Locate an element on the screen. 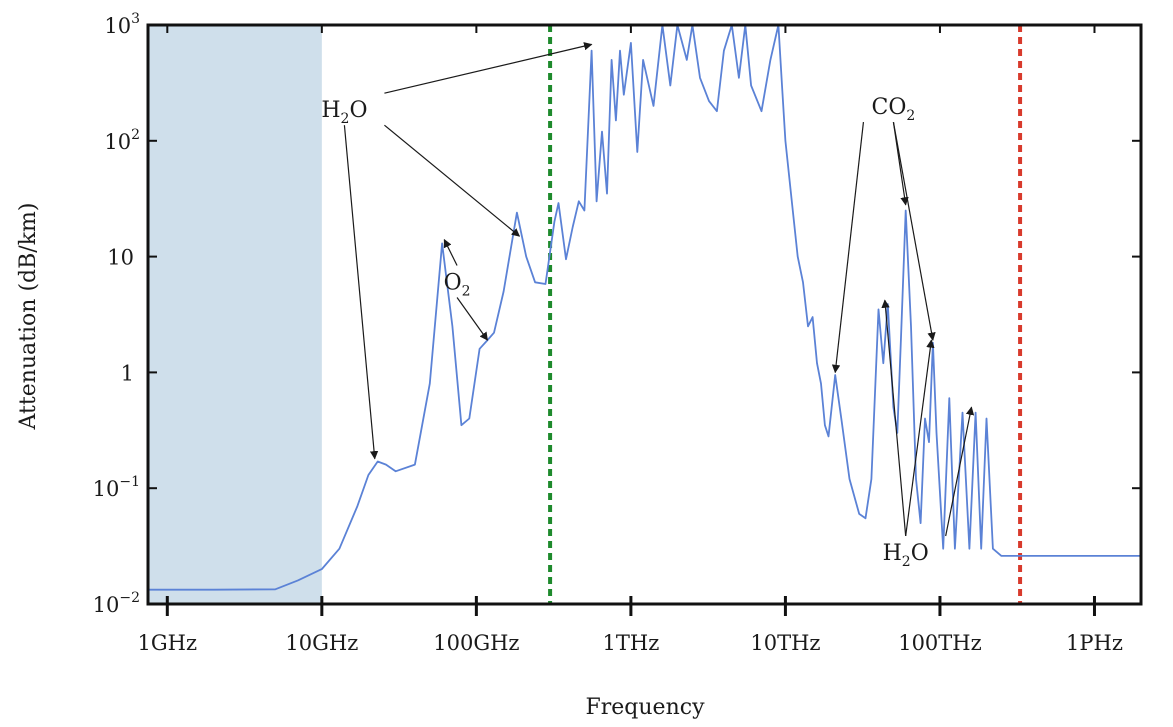 The width and height of the screenshot is (1173, 727). x-tick-label-5: 100THz is located at coordinates (939, 643).